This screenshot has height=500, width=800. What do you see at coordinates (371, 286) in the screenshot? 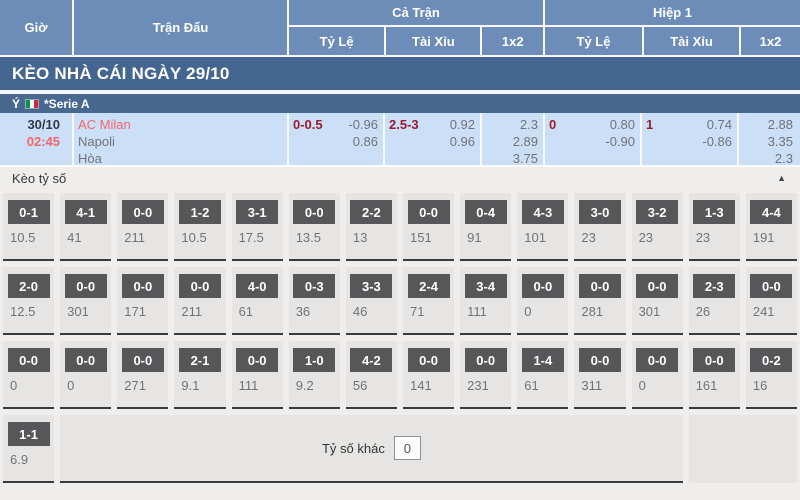
I see `score-chip: 3-3` at bounding box center [371, 286].